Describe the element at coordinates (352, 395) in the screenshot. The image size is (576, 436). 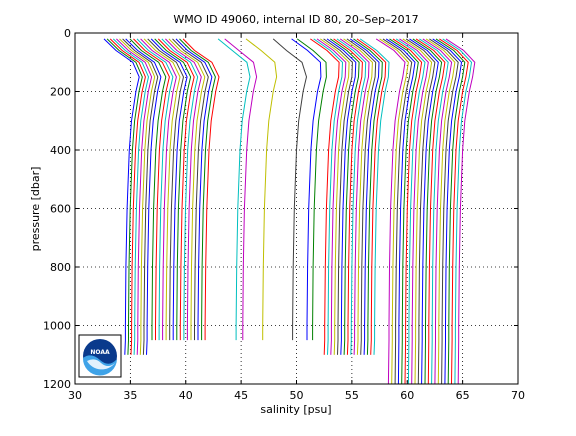
I see `x-tick-label: 55` at that location.